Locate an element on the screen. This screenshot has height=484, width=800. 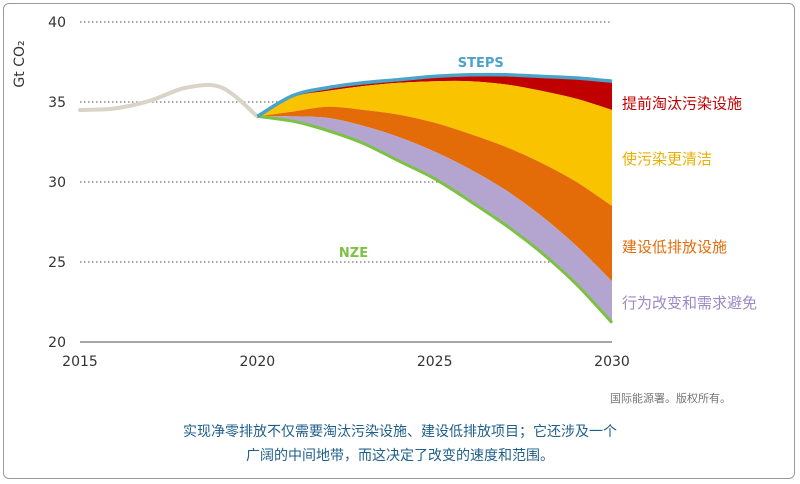
y-tick-label-25: 25 is located at coordinates (57, 263).